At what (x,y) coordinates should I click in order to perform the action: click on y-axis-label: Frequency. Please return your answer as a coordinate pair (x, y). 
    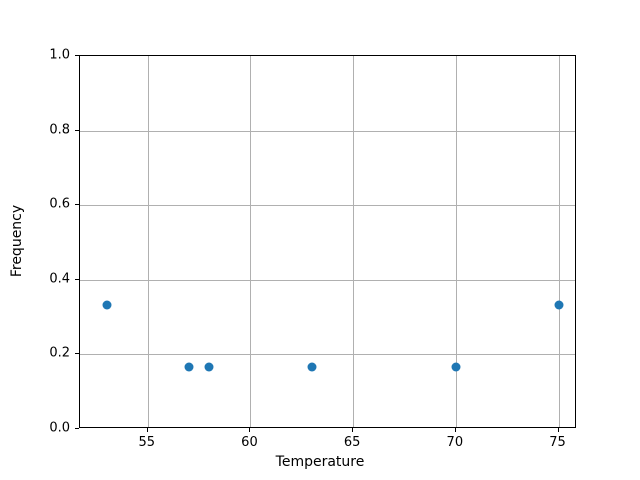
    Looking at the image, I should click on (17, 241).